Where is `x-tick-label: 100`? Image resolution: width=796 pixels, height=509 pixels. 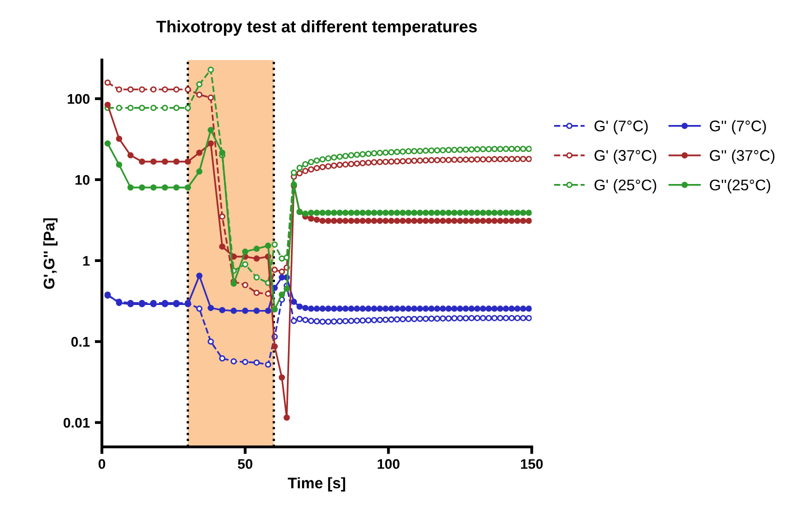
x-tick-label: 100 is located at coordinates (389, 464).